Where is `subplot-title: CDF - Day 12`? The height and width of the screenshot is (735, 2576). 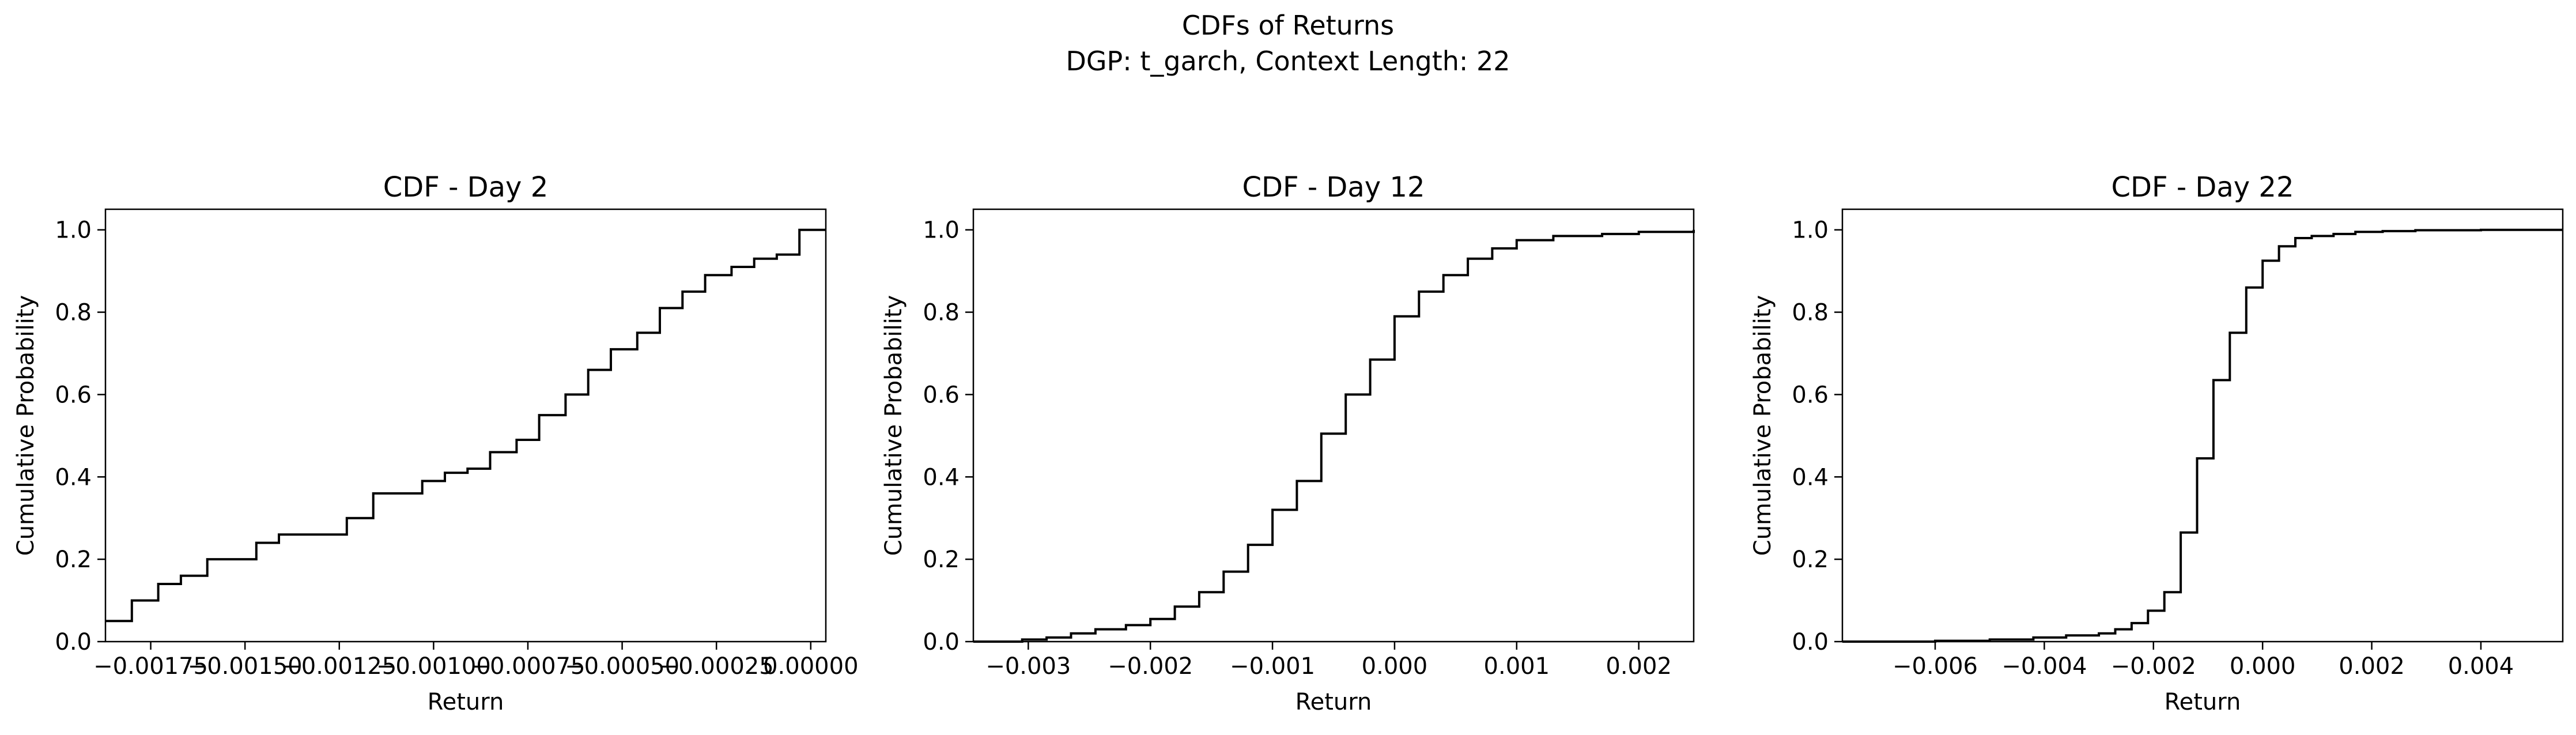
subplot-title: CDF - Day 12 is located at coordinates (1333, 187).